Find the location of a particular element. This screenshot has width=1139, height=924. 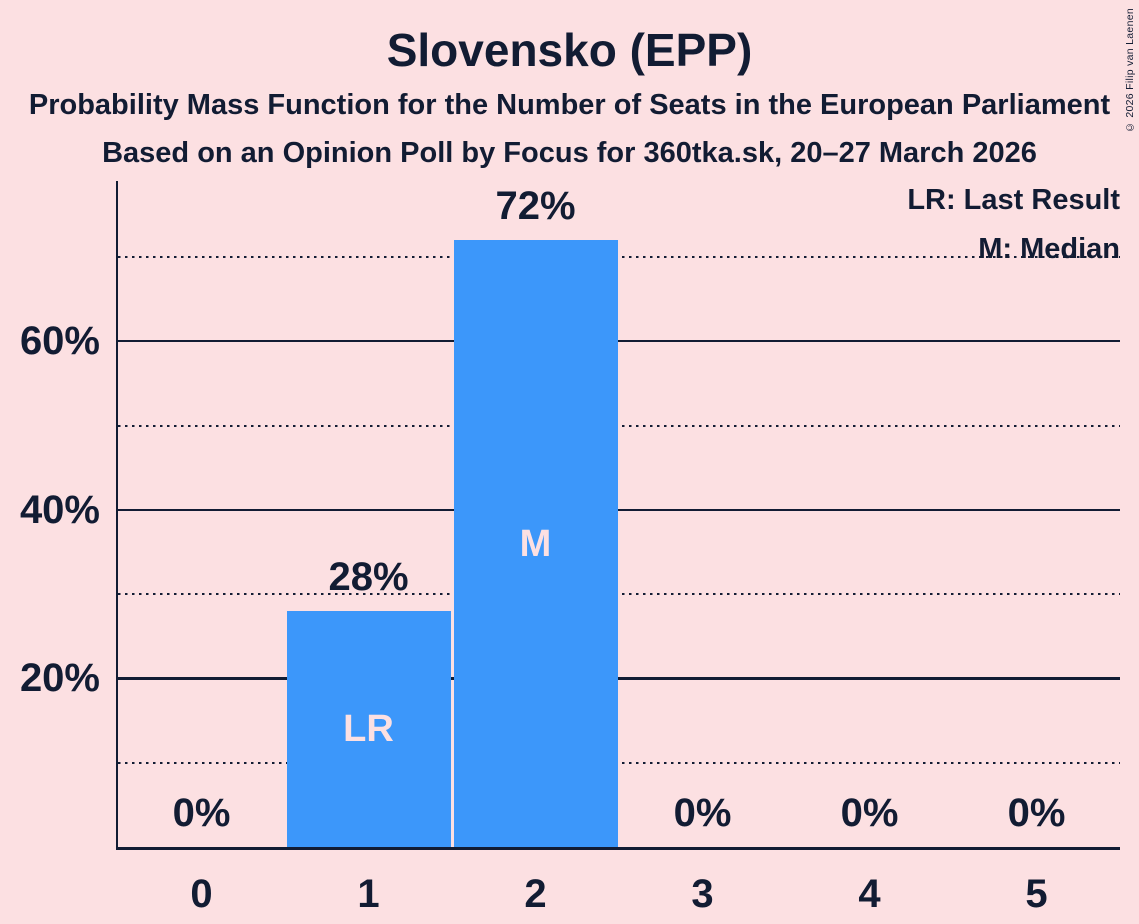

legend-median-label: M: Median is located at coordinates (1049, 249).